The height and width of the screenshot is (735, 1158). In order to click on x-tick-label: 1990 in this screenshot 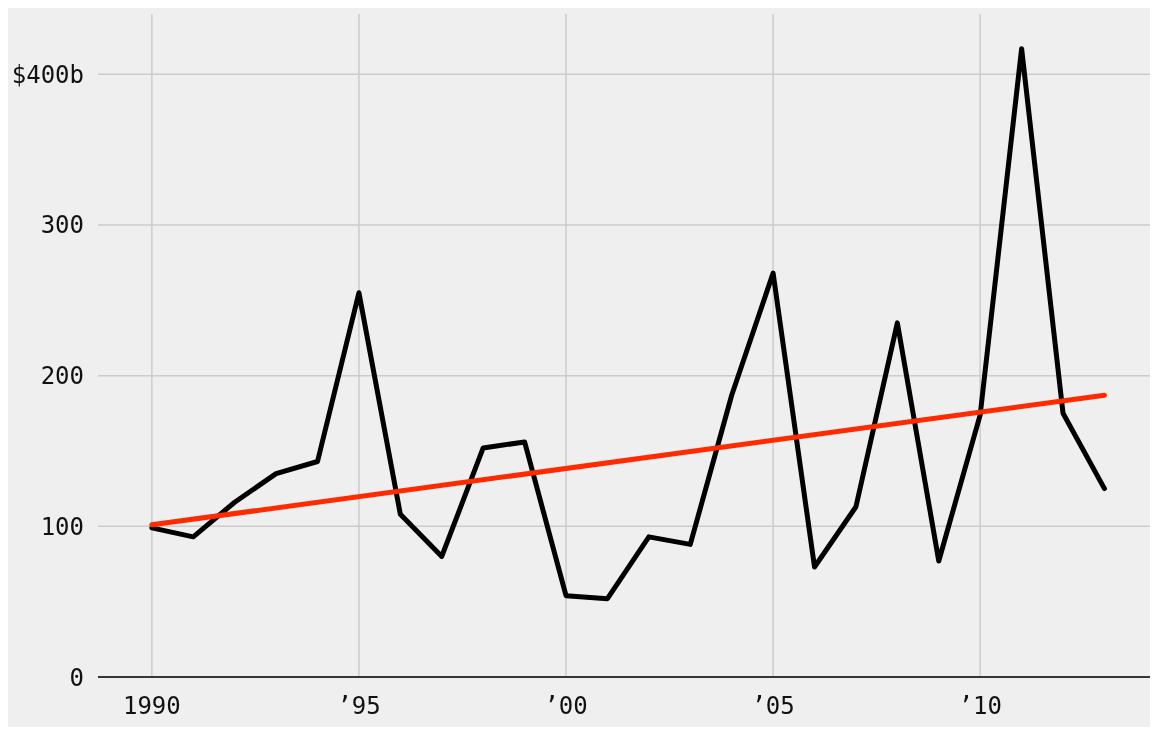, I will do `click(151, 706)`.